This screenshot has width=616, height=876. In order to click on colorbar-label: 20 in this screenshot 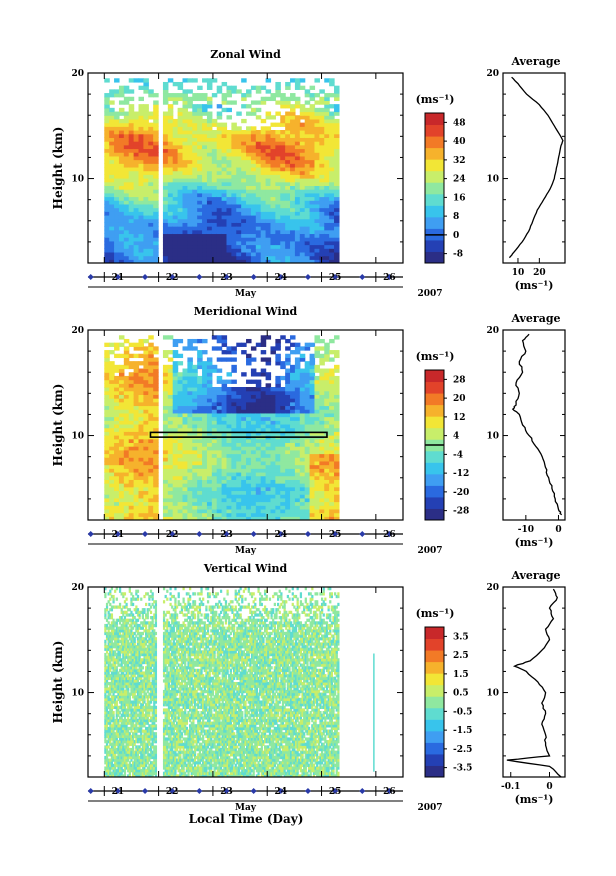, I will do `click(459, 399)`.